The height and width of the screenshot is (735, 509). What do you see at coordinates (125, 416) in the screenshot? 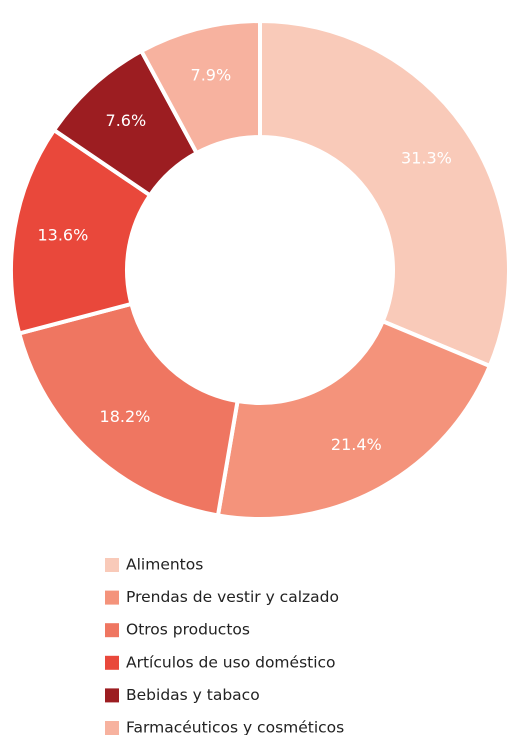
I see `data-label: 18.2%` at bounding box center [125, 416].